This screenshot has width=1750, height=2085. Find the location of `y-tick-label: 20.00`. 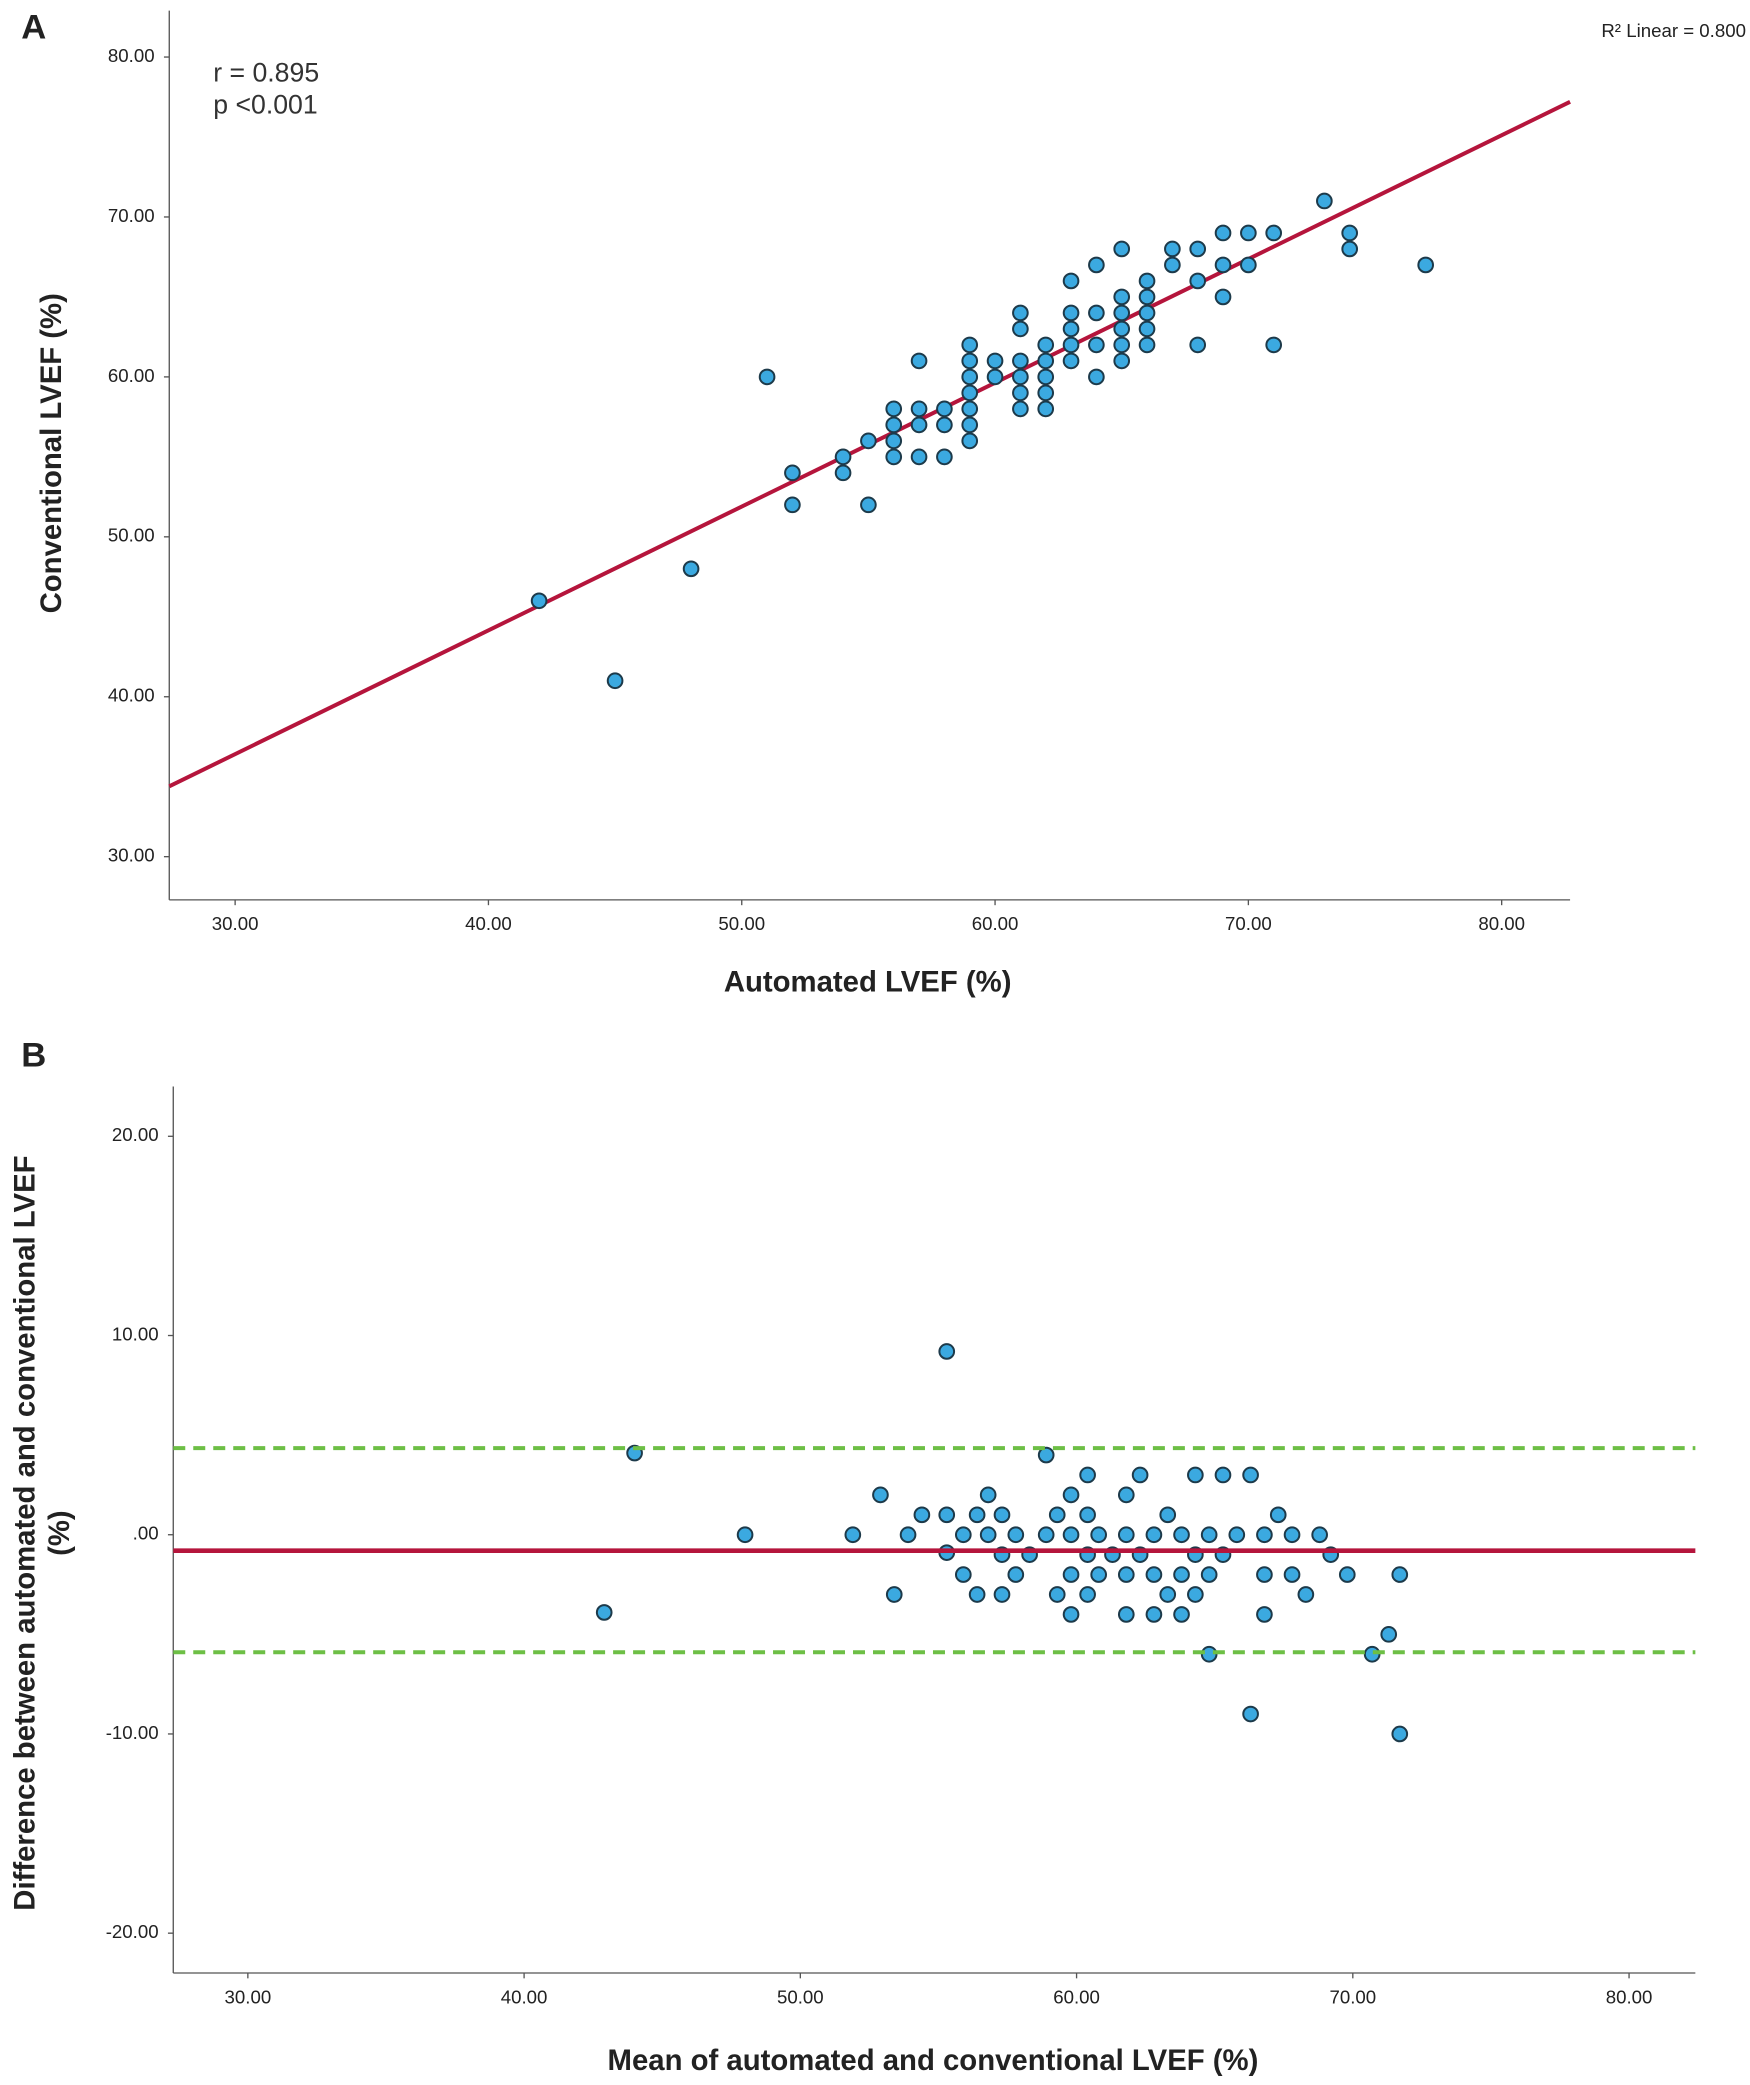

y-tick-label: 20.00 is located at coordinates (135, 1134).